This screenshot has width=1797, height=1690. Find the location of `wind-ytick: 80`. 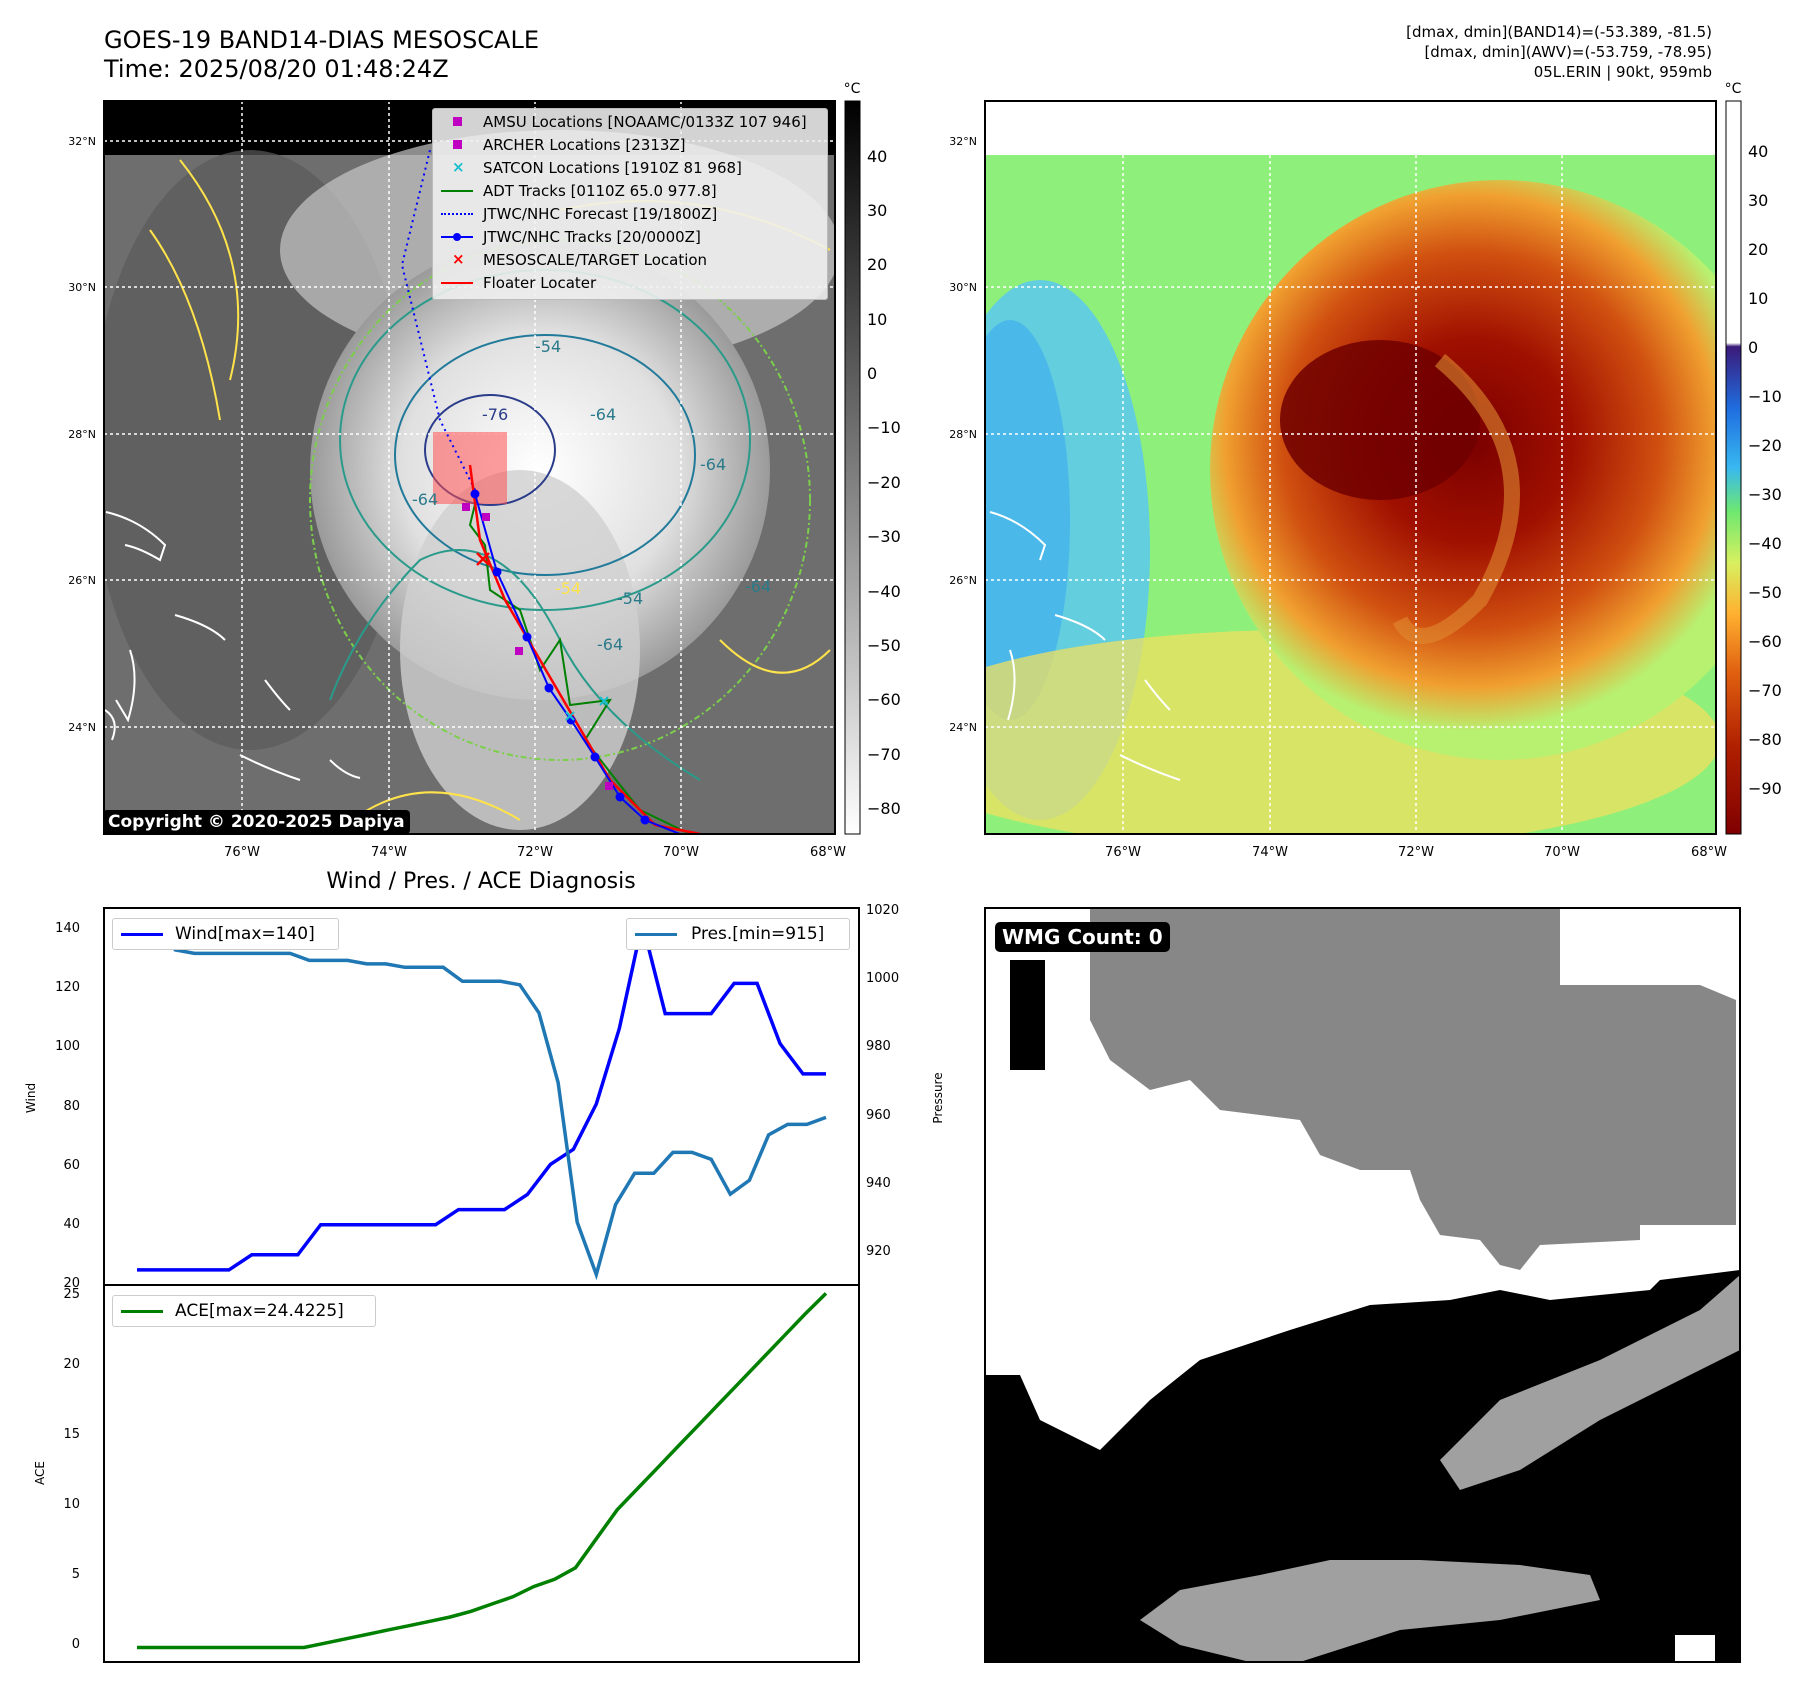

wind-ytick: 80 is located at coordinates (71, 1106).